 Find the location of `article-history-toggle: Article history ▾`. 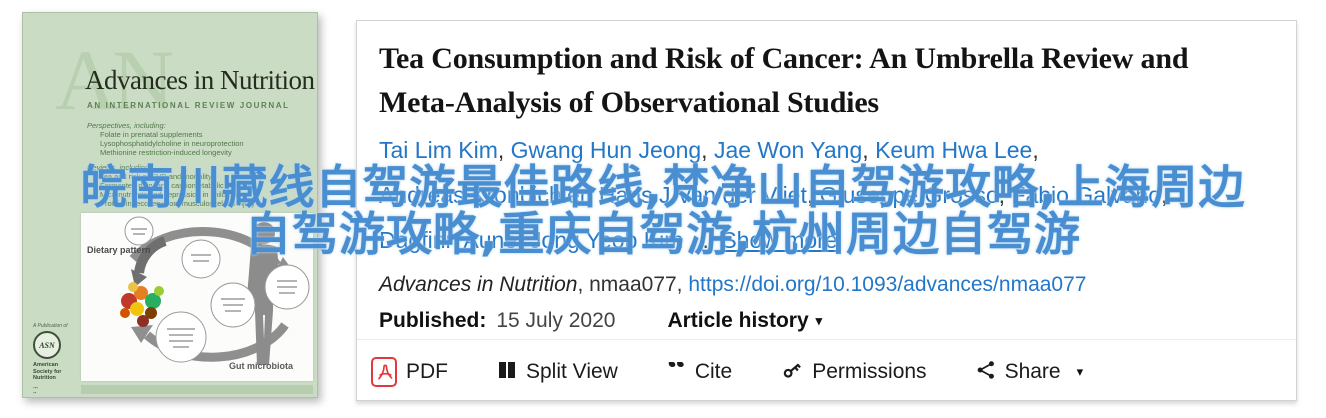

article-history-toggle: Article history ▾ is located at coordinates (744, 321).